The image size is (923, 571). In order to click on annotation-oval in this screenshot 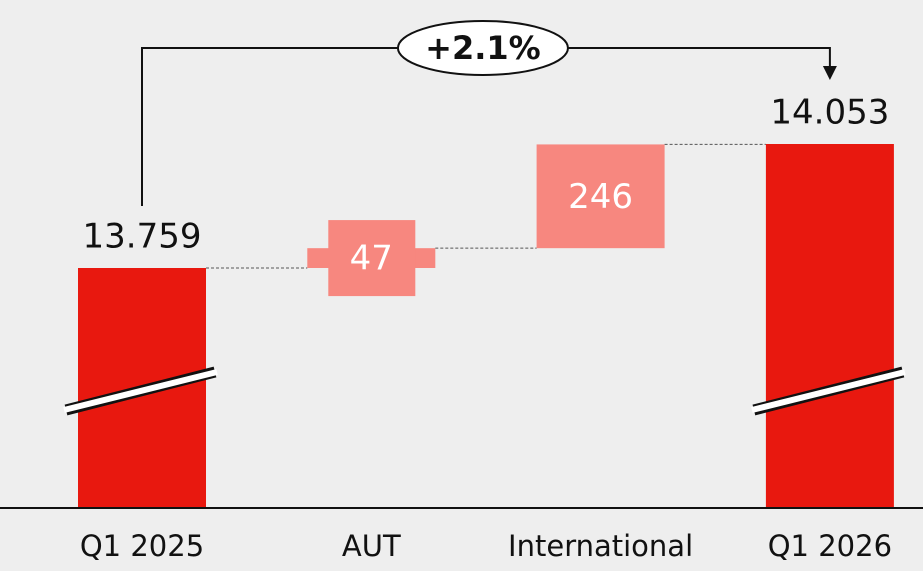, I will do `click(482, 48)`.